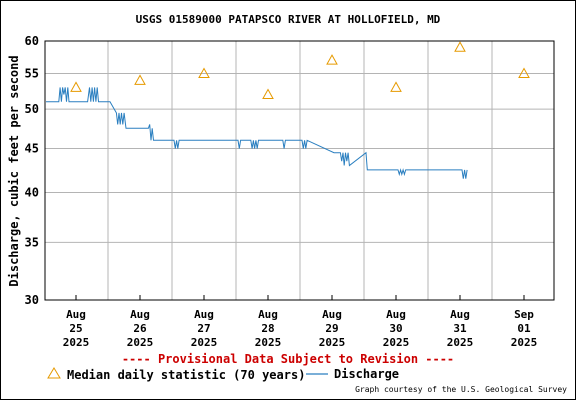 The height and width of the screenshot is (400, 576). What do you see at coordinates (524, 314) in the screenshot?
I see `x-tick-label: Sep` at bounding box center [524, 314].